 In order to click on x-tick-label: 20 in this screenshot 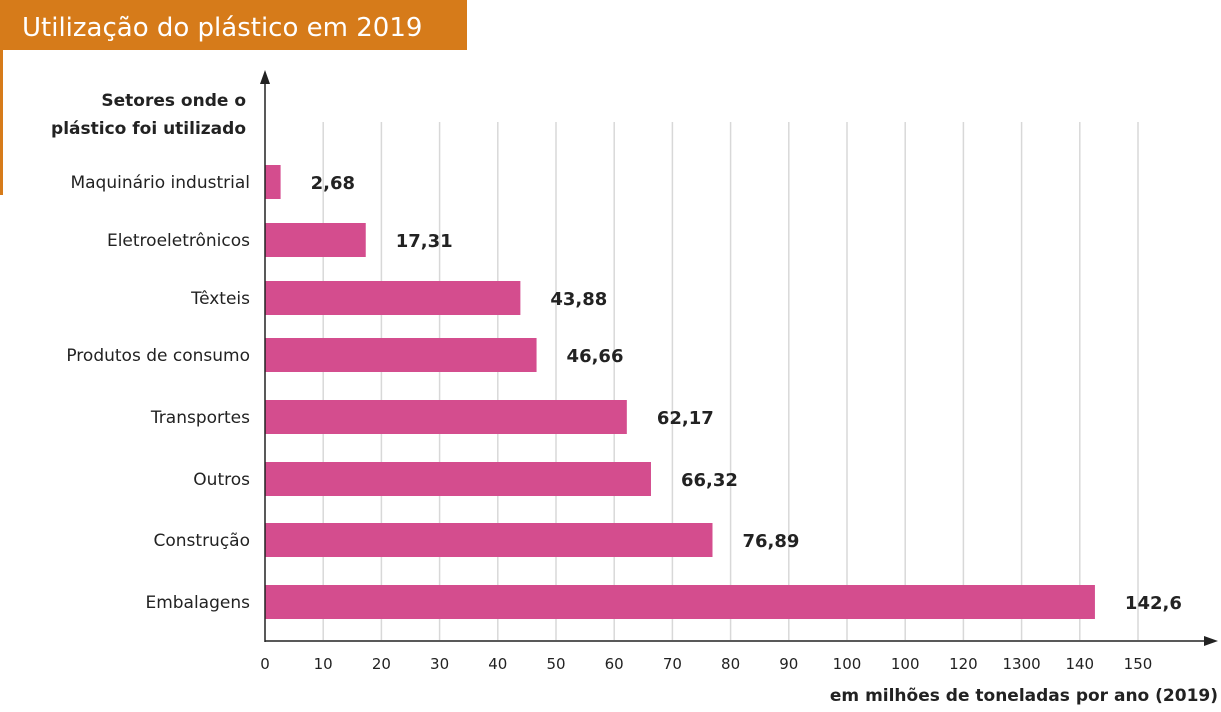, I will do `click(381, 664)`.